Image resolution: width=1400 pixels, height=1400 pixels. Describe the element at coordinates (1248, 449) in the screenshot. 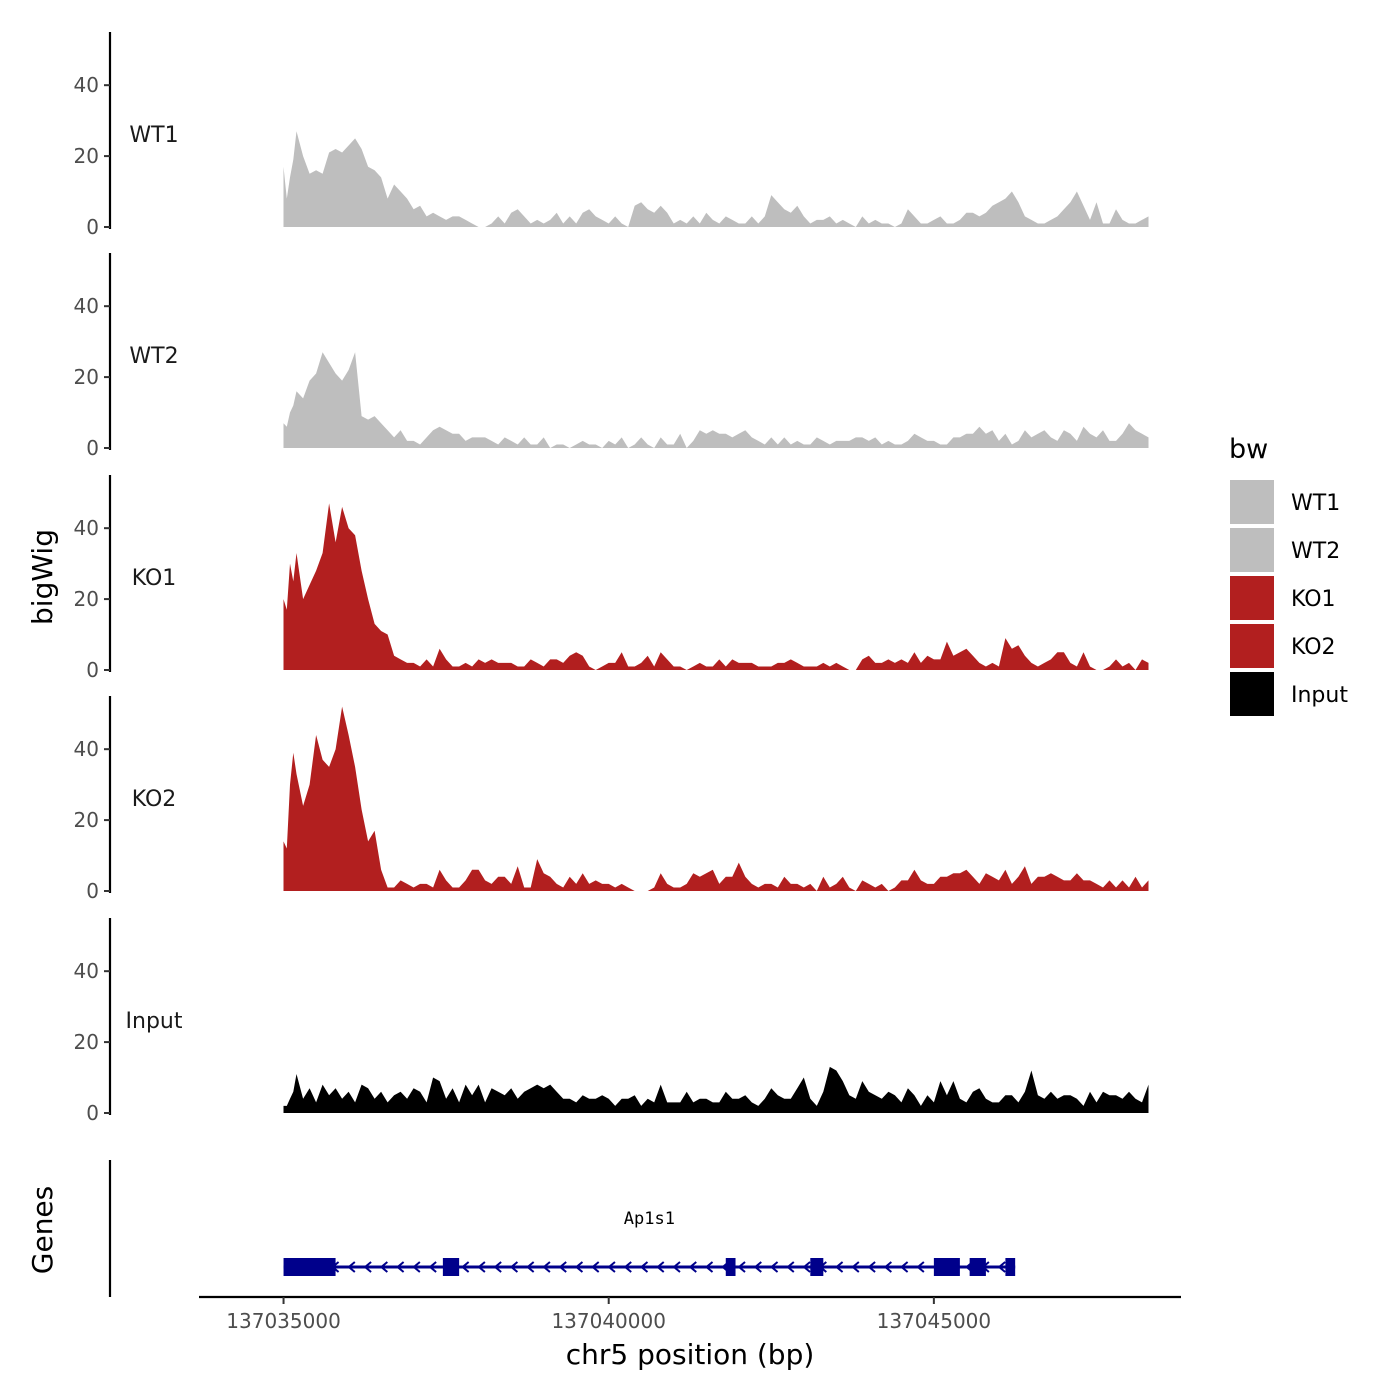

I see `legend-title: bw` at that location.